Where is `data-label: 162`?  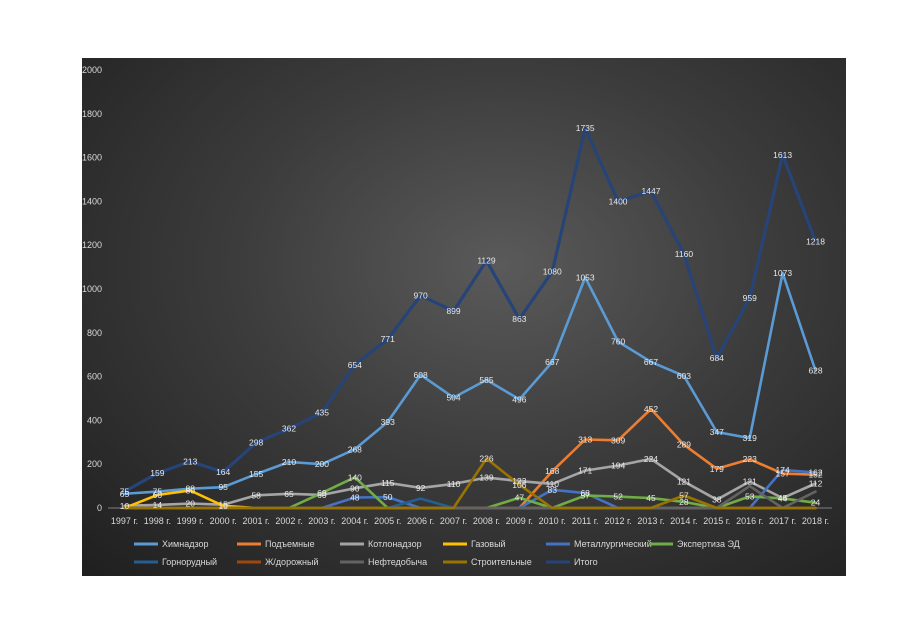 data-label: 162 is located at coordinates (815, 473).